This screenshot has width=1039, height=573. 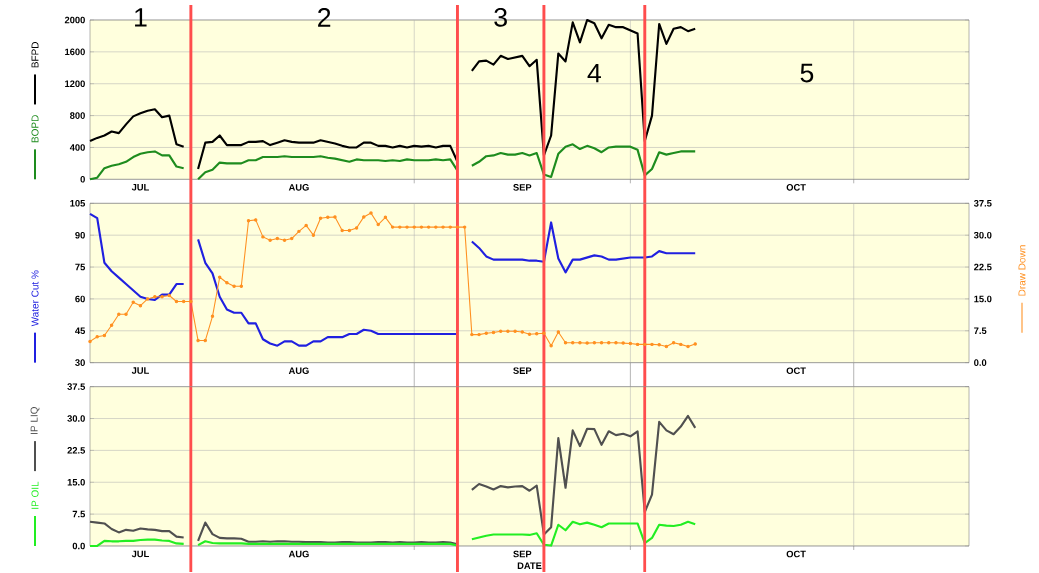 I want to click on y-tick-label: 0, so click(x=82, y=179).